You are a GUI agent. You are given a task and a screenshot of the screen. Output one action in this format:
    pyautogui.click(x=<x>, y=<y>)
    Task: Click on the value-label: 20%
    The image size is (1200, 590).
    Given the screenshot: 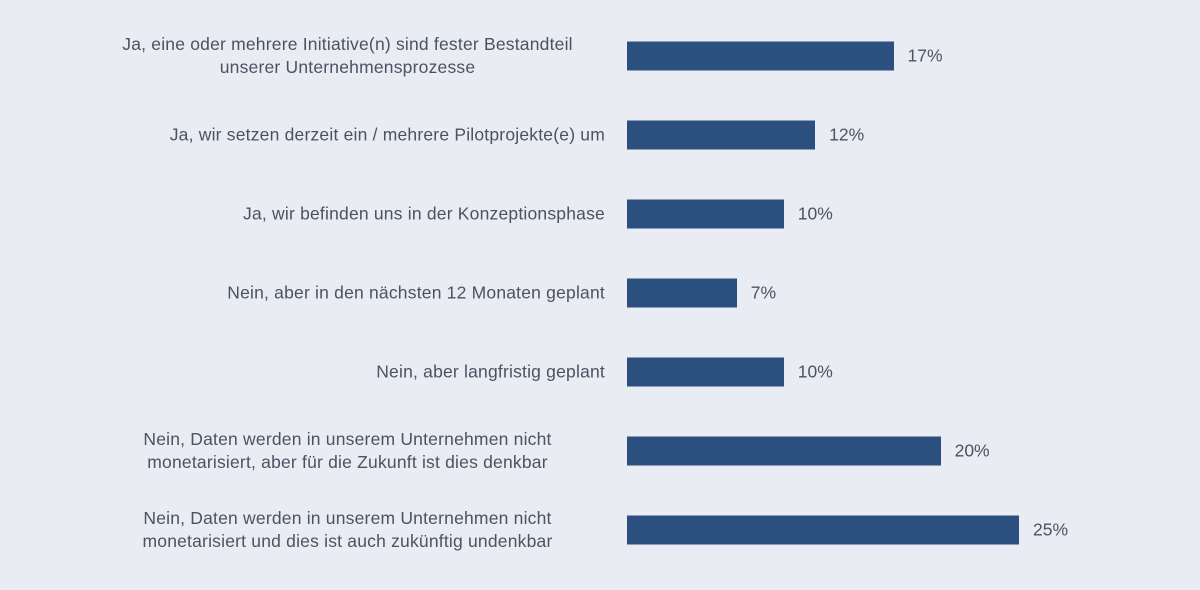 What is the action you would take?
    pyautogui.click(x=972, y=450)
    